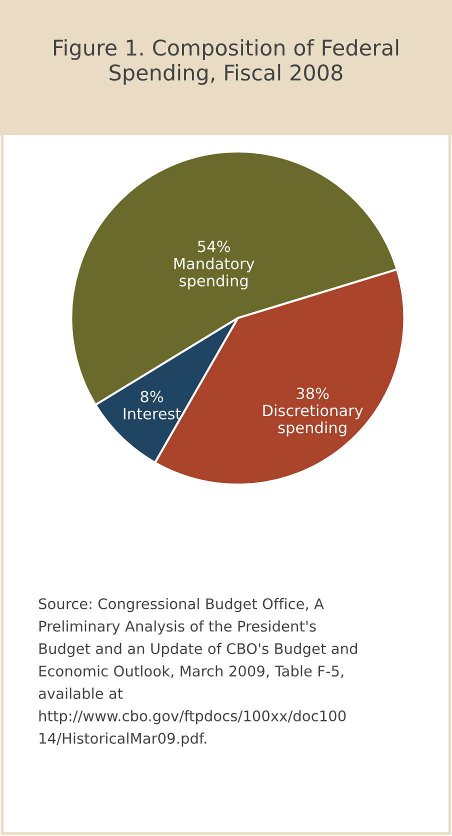 The width and height of the screenshot is (452, 836). What do you see at coordinates (312, 394) in the screenshot?
I see `data-label: 38%` at bounding box center [312, 394].